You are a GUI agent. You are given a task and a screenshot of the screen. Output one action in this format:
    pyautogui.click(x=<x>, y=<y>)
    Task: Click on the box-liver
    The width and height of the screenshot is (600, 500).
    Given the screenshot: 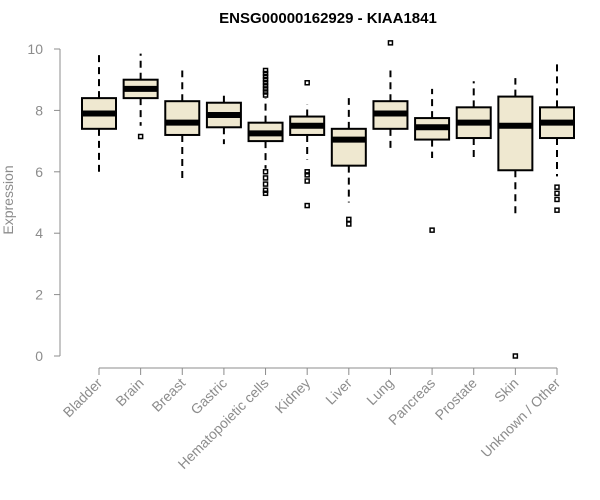 What is the action you would take?
    pyautogui.click(x=348, y=162)
    